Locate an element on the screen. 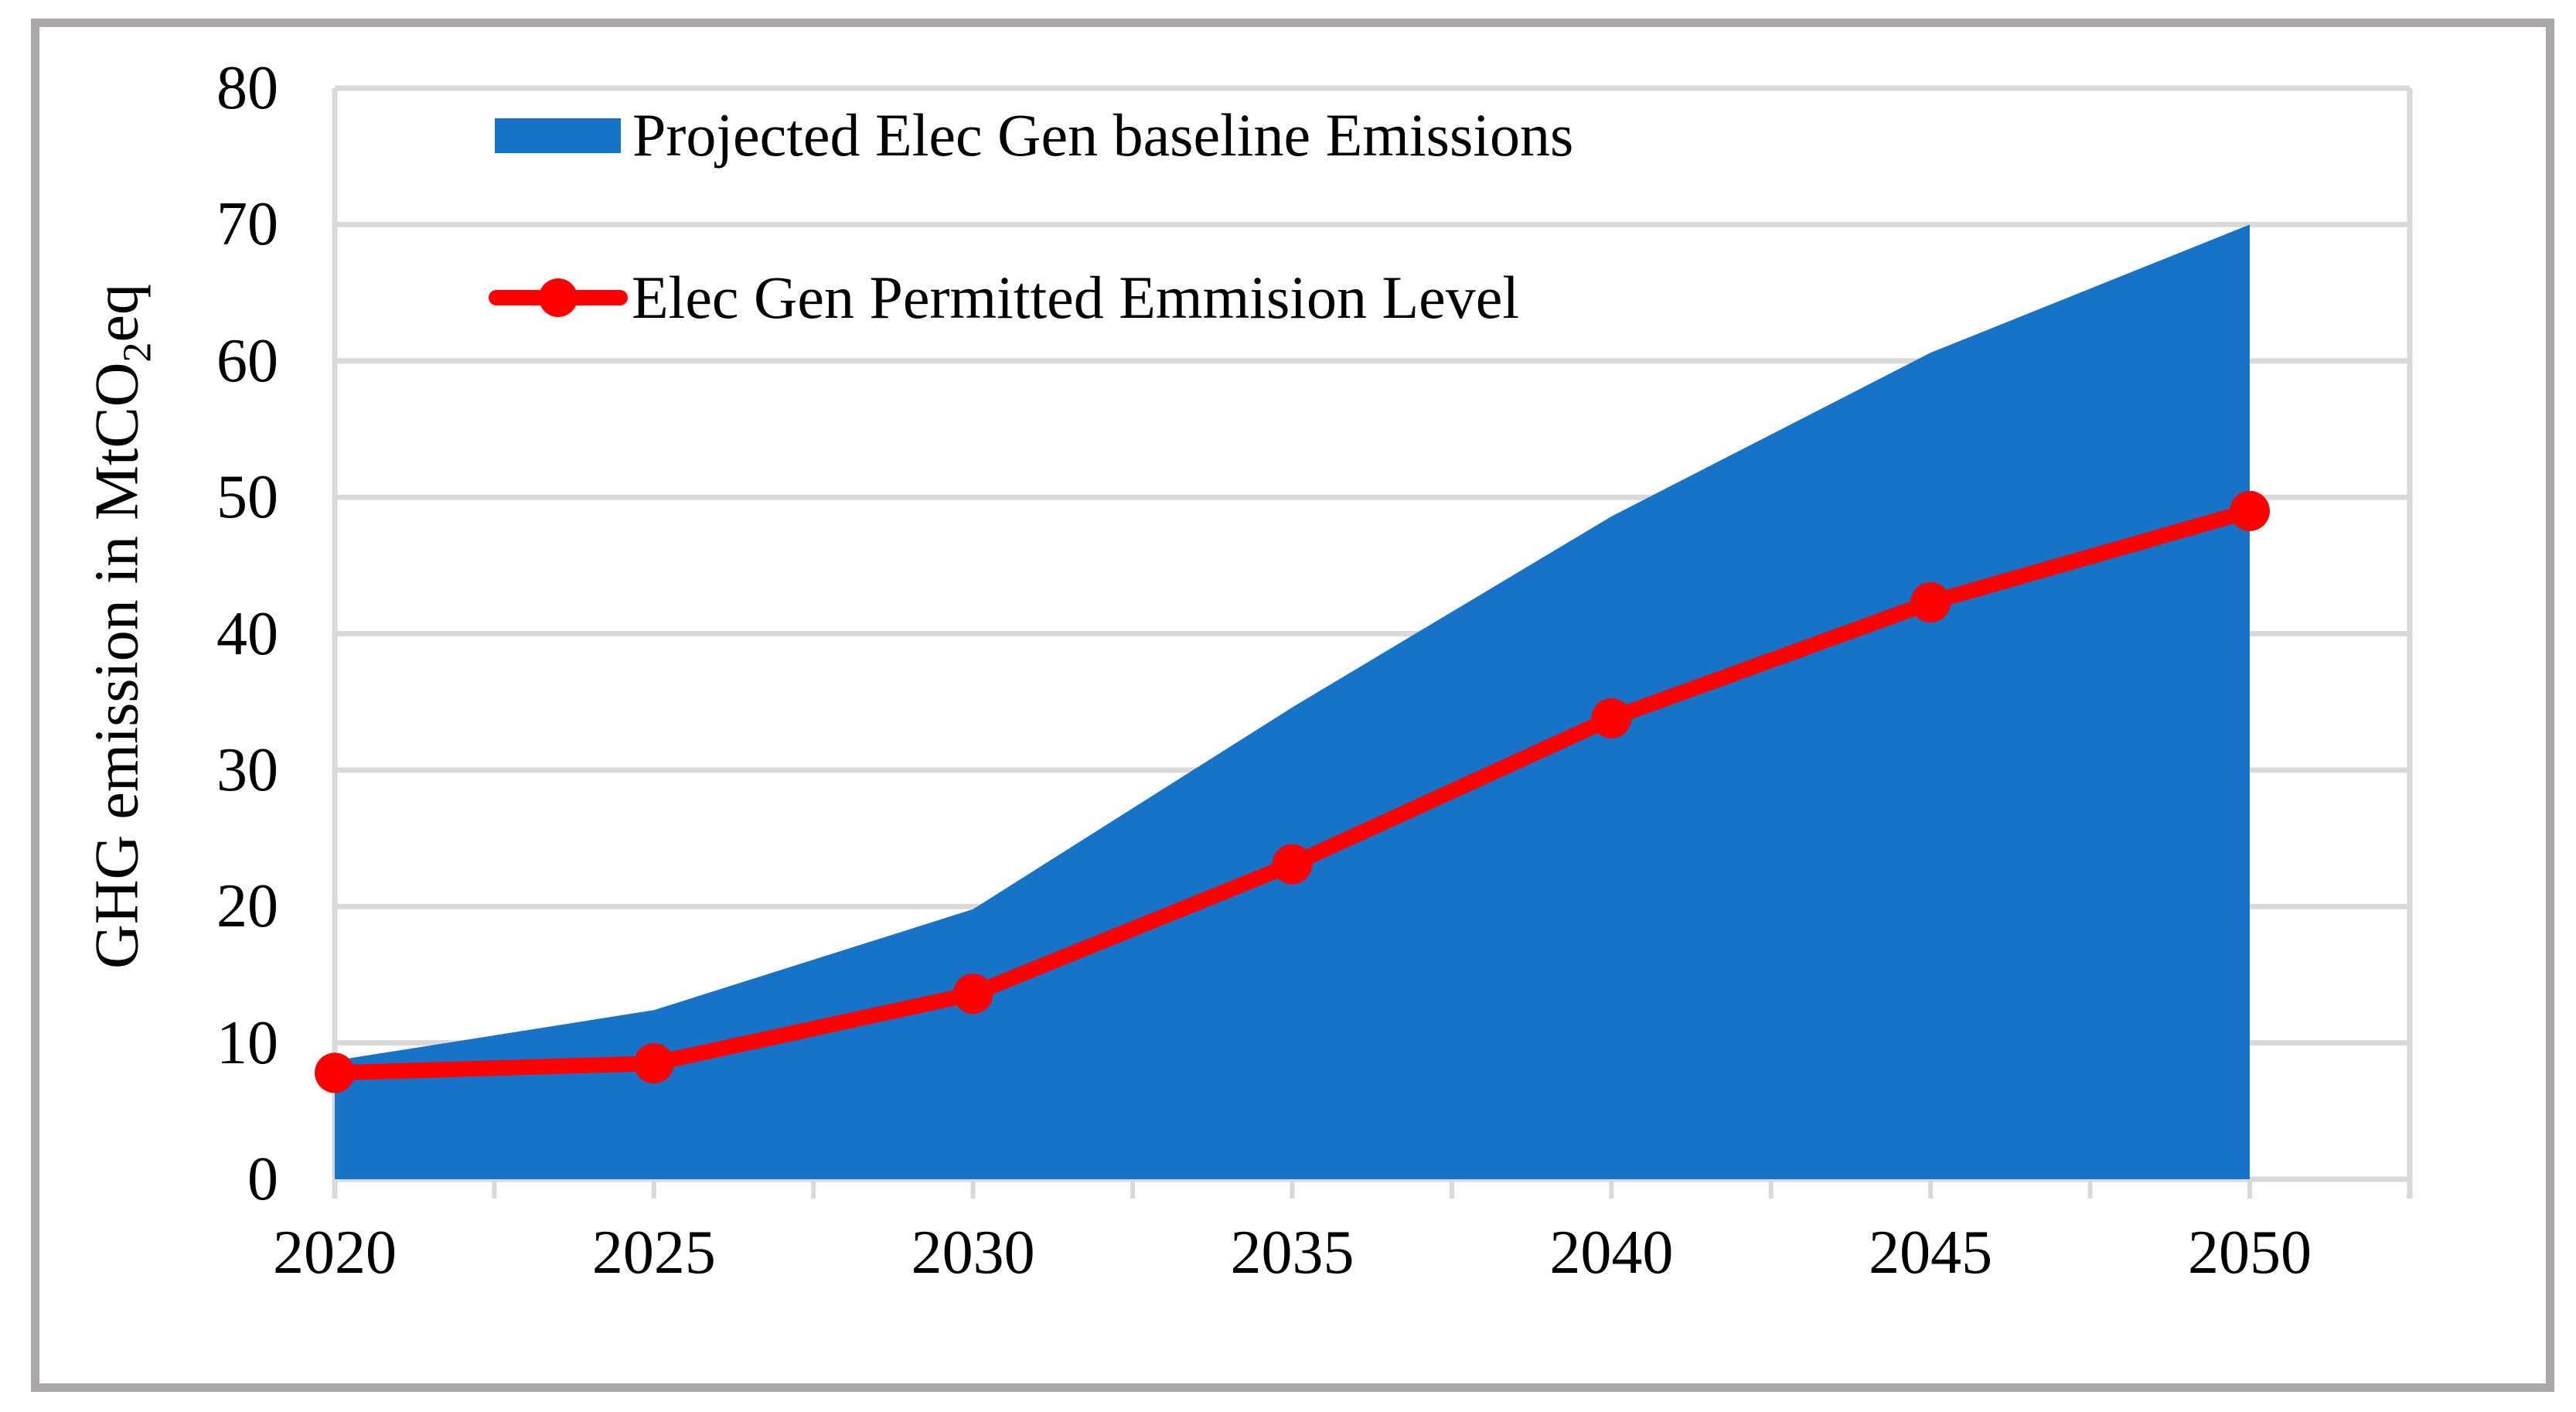  y-tick-label: 30 is located at coordinates (247, 769).